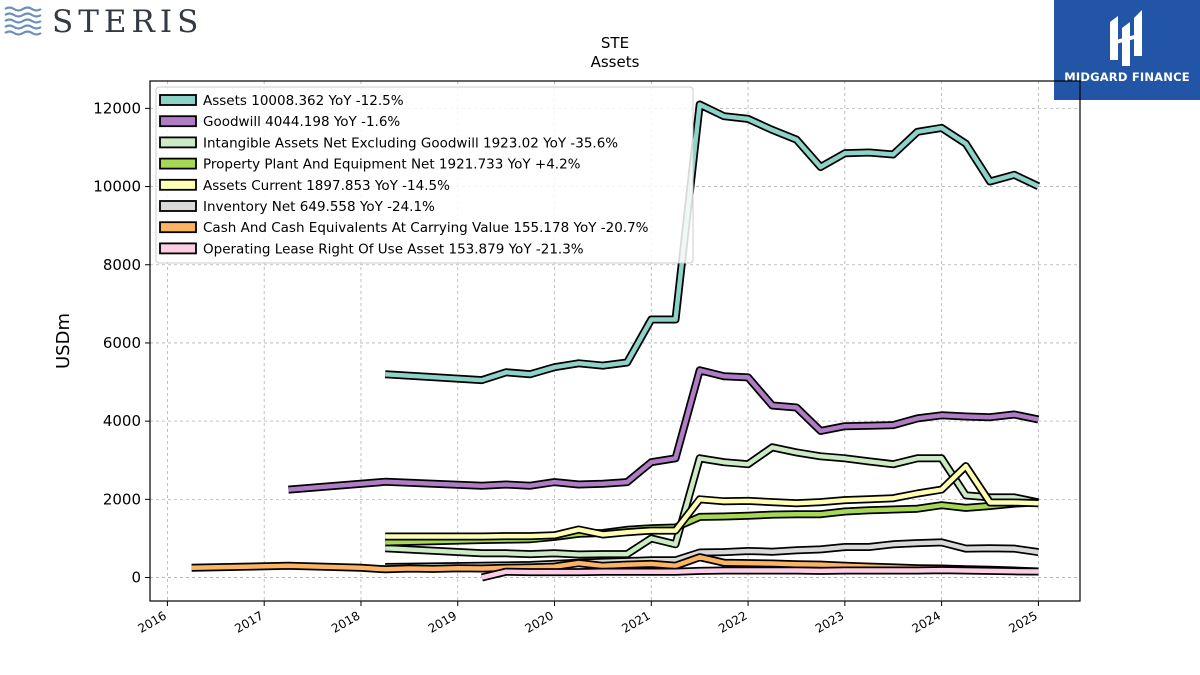  I want to click on steris-logo: STERIS, so click(103, 22).